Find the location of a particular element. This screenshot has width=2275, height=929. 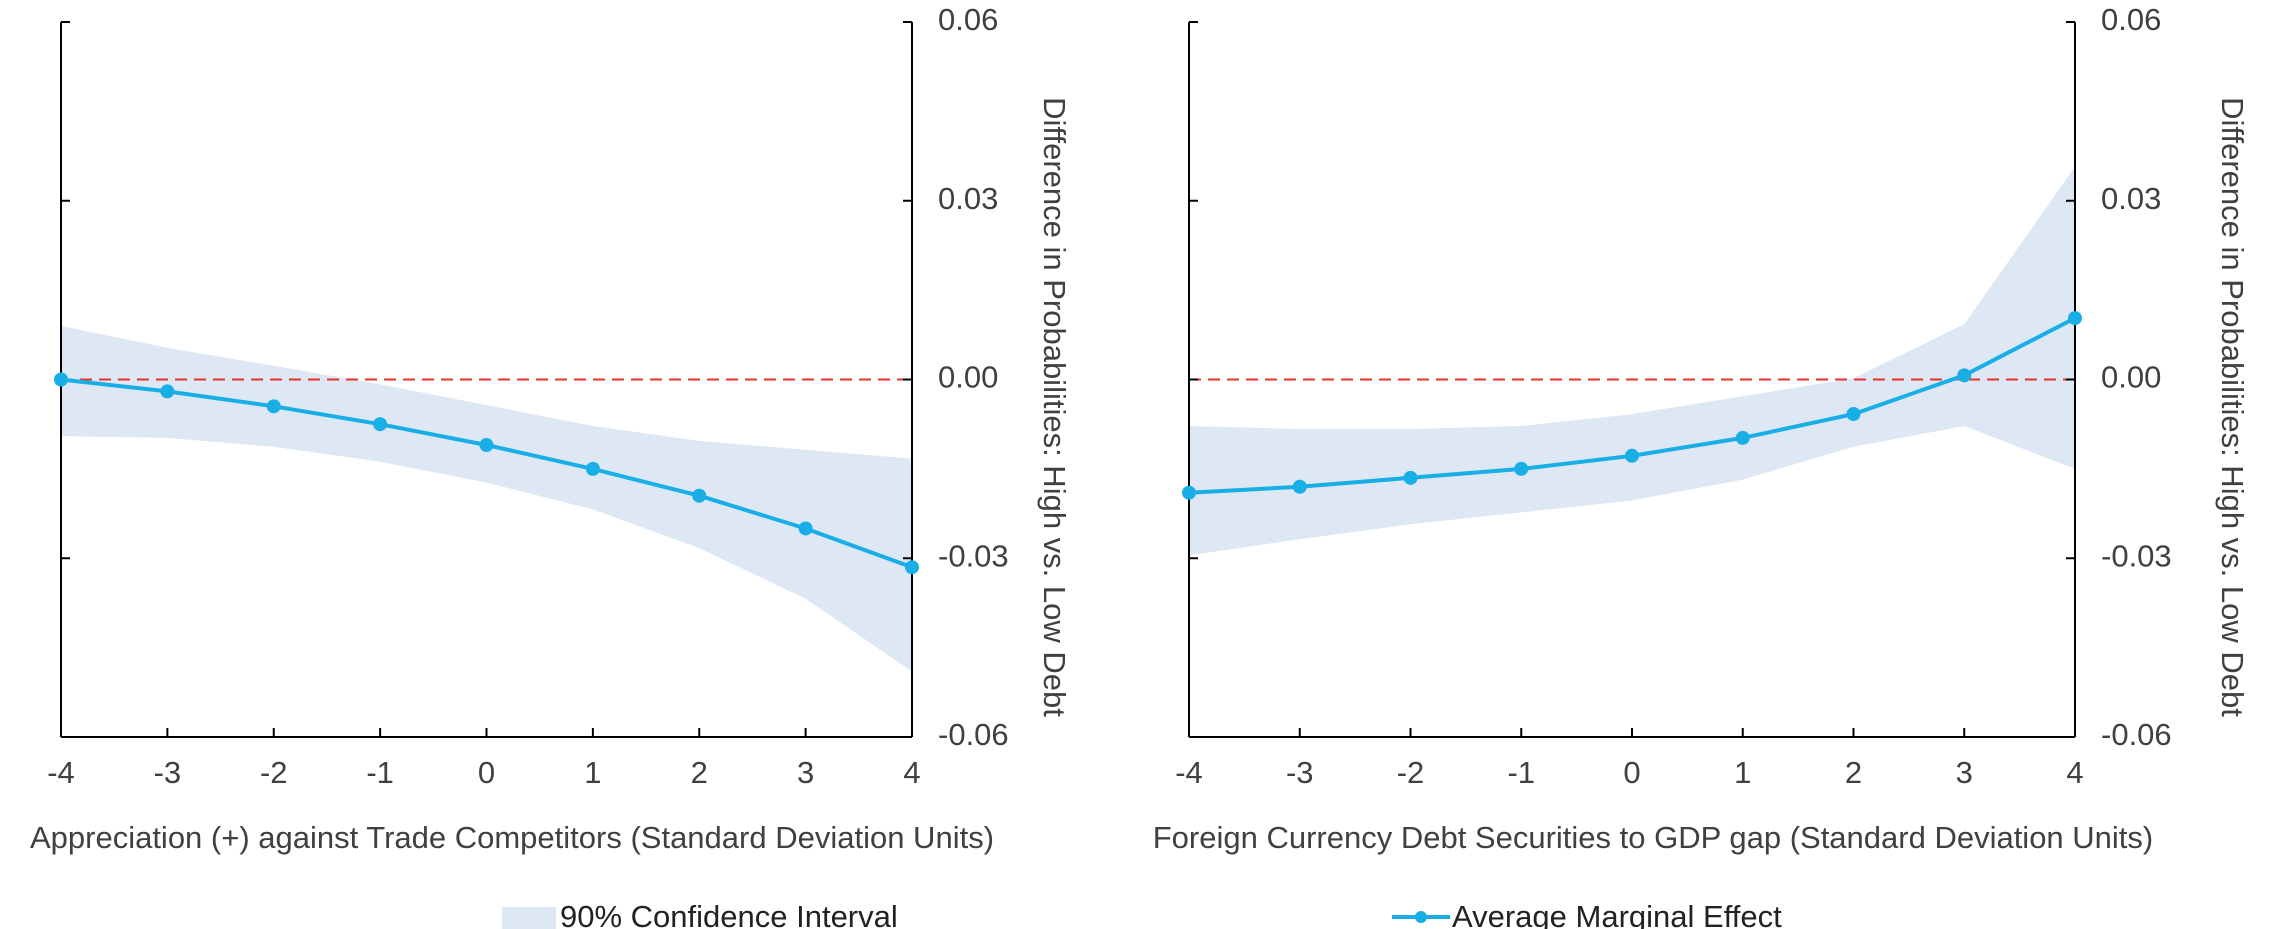

left-x-tick-label: 1 is located at coordinates (592, 772).